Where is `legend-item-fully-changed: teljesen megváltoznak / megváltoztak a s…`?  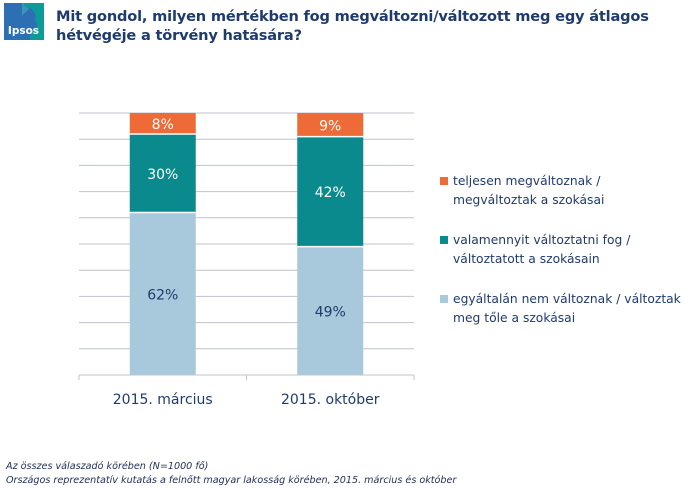 legend-item-fully-changed: teljesen megváltoznak / megváltoztak a s… is located at coordinates (561, 191).